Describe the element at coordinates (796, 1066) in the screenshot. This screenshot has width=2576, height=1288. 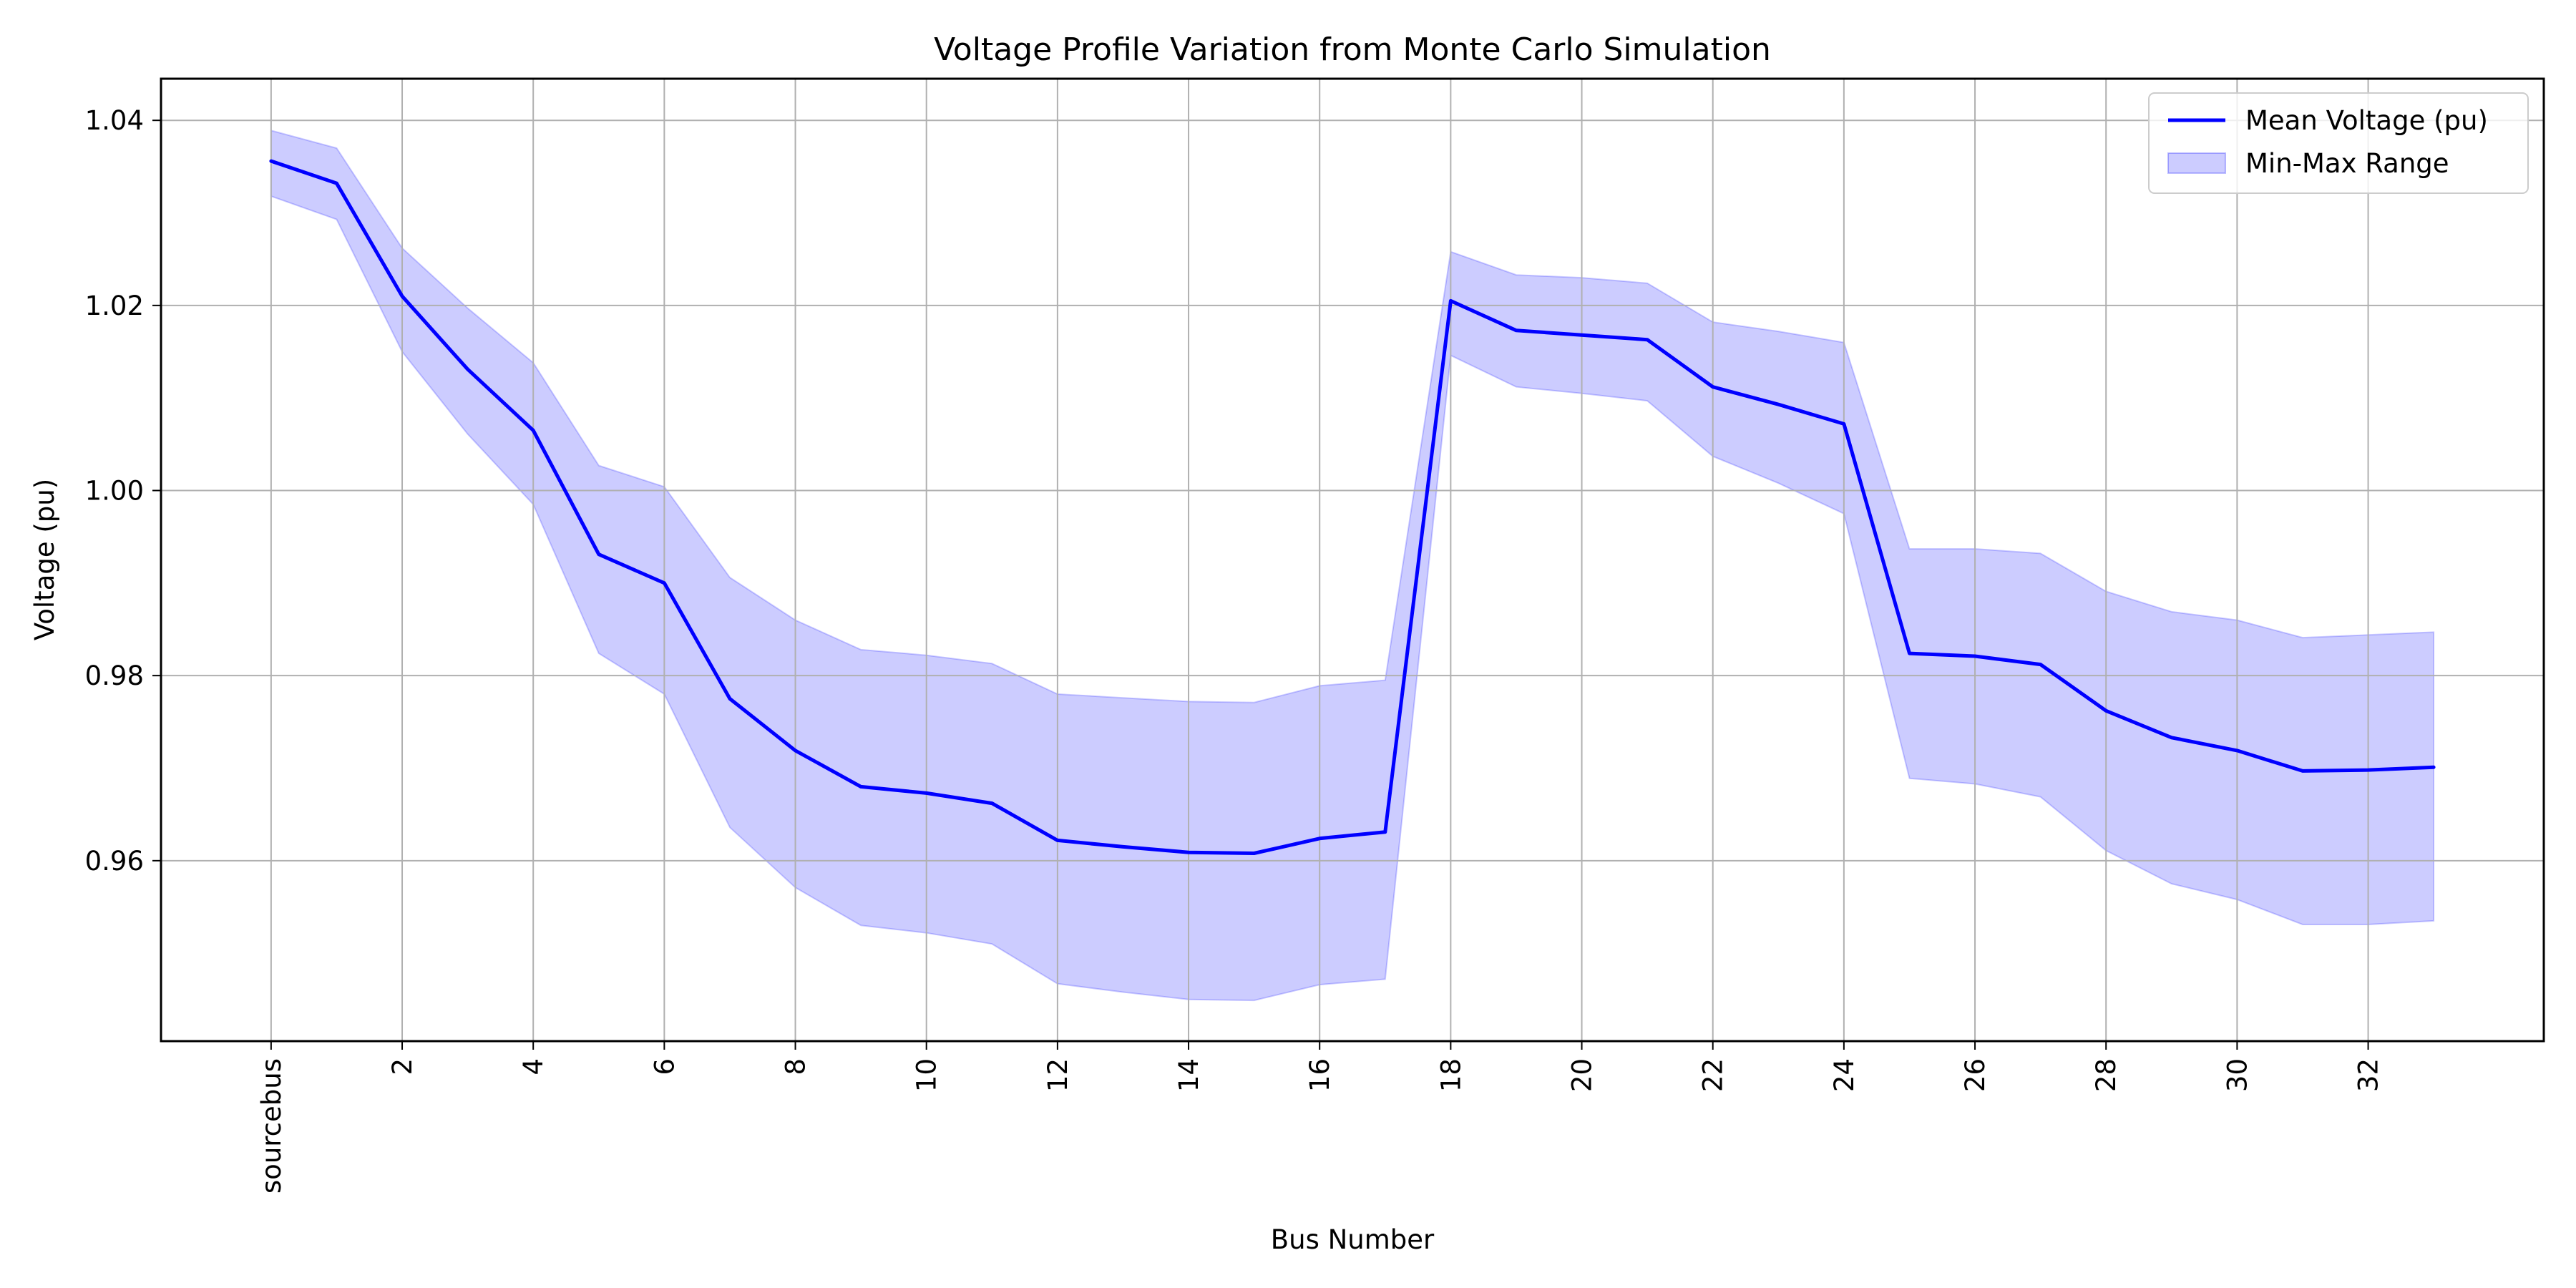
I see `x-tick-label: 8` at that location.